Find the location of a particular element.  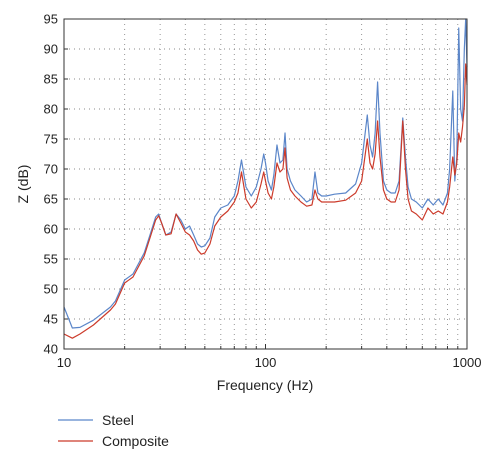

y-tick-label: 80 is located at coordinates (51, 109).